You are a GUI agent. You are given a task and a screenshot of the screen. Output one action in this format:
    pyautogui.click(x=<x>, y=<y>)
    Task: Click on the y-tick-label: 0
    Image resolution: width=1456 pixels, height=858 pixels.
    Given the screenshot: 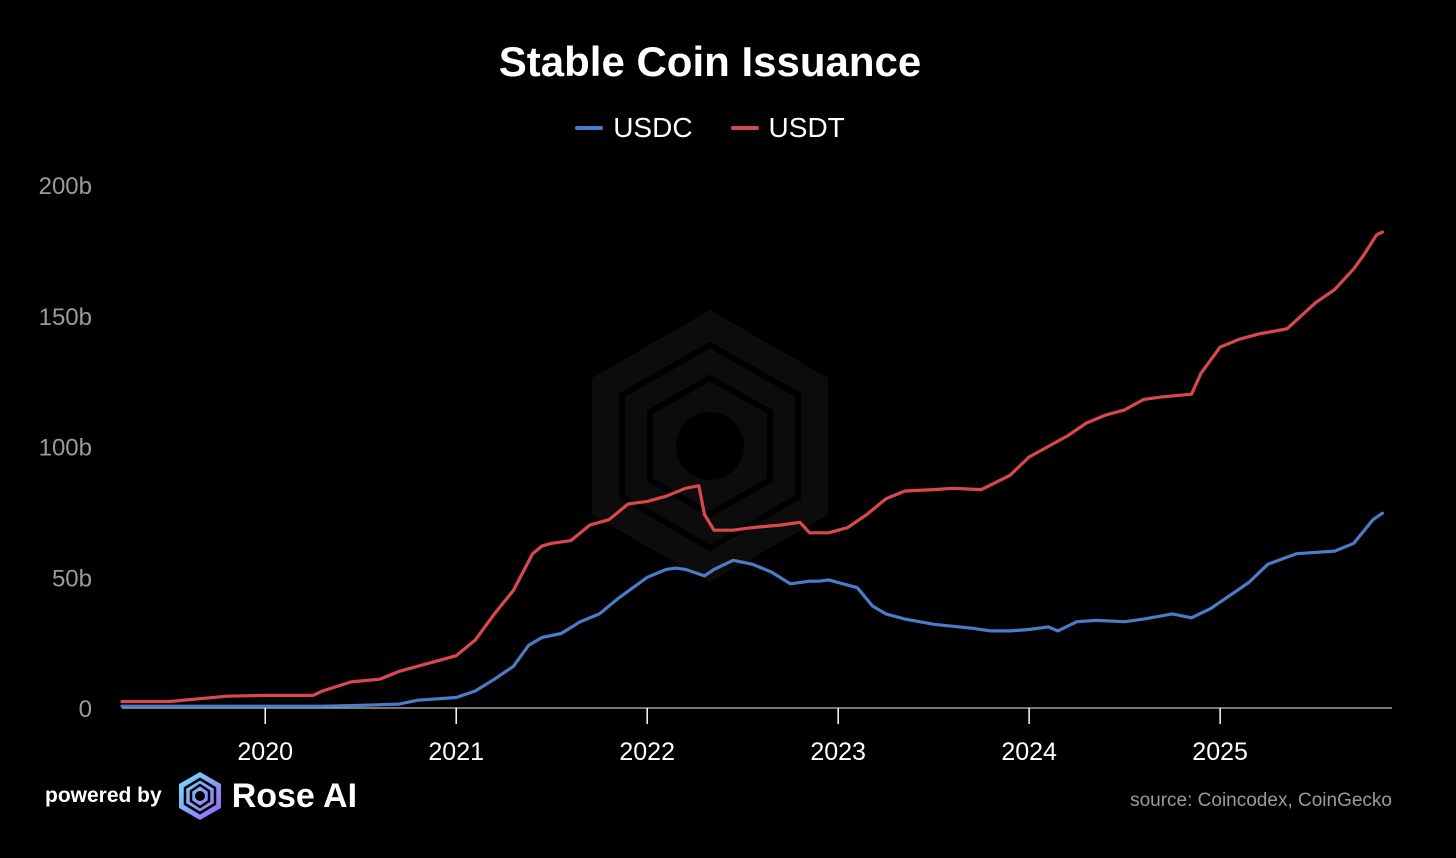 What is the action you would take?
    pyautogui.click(x=85, y=709)
    